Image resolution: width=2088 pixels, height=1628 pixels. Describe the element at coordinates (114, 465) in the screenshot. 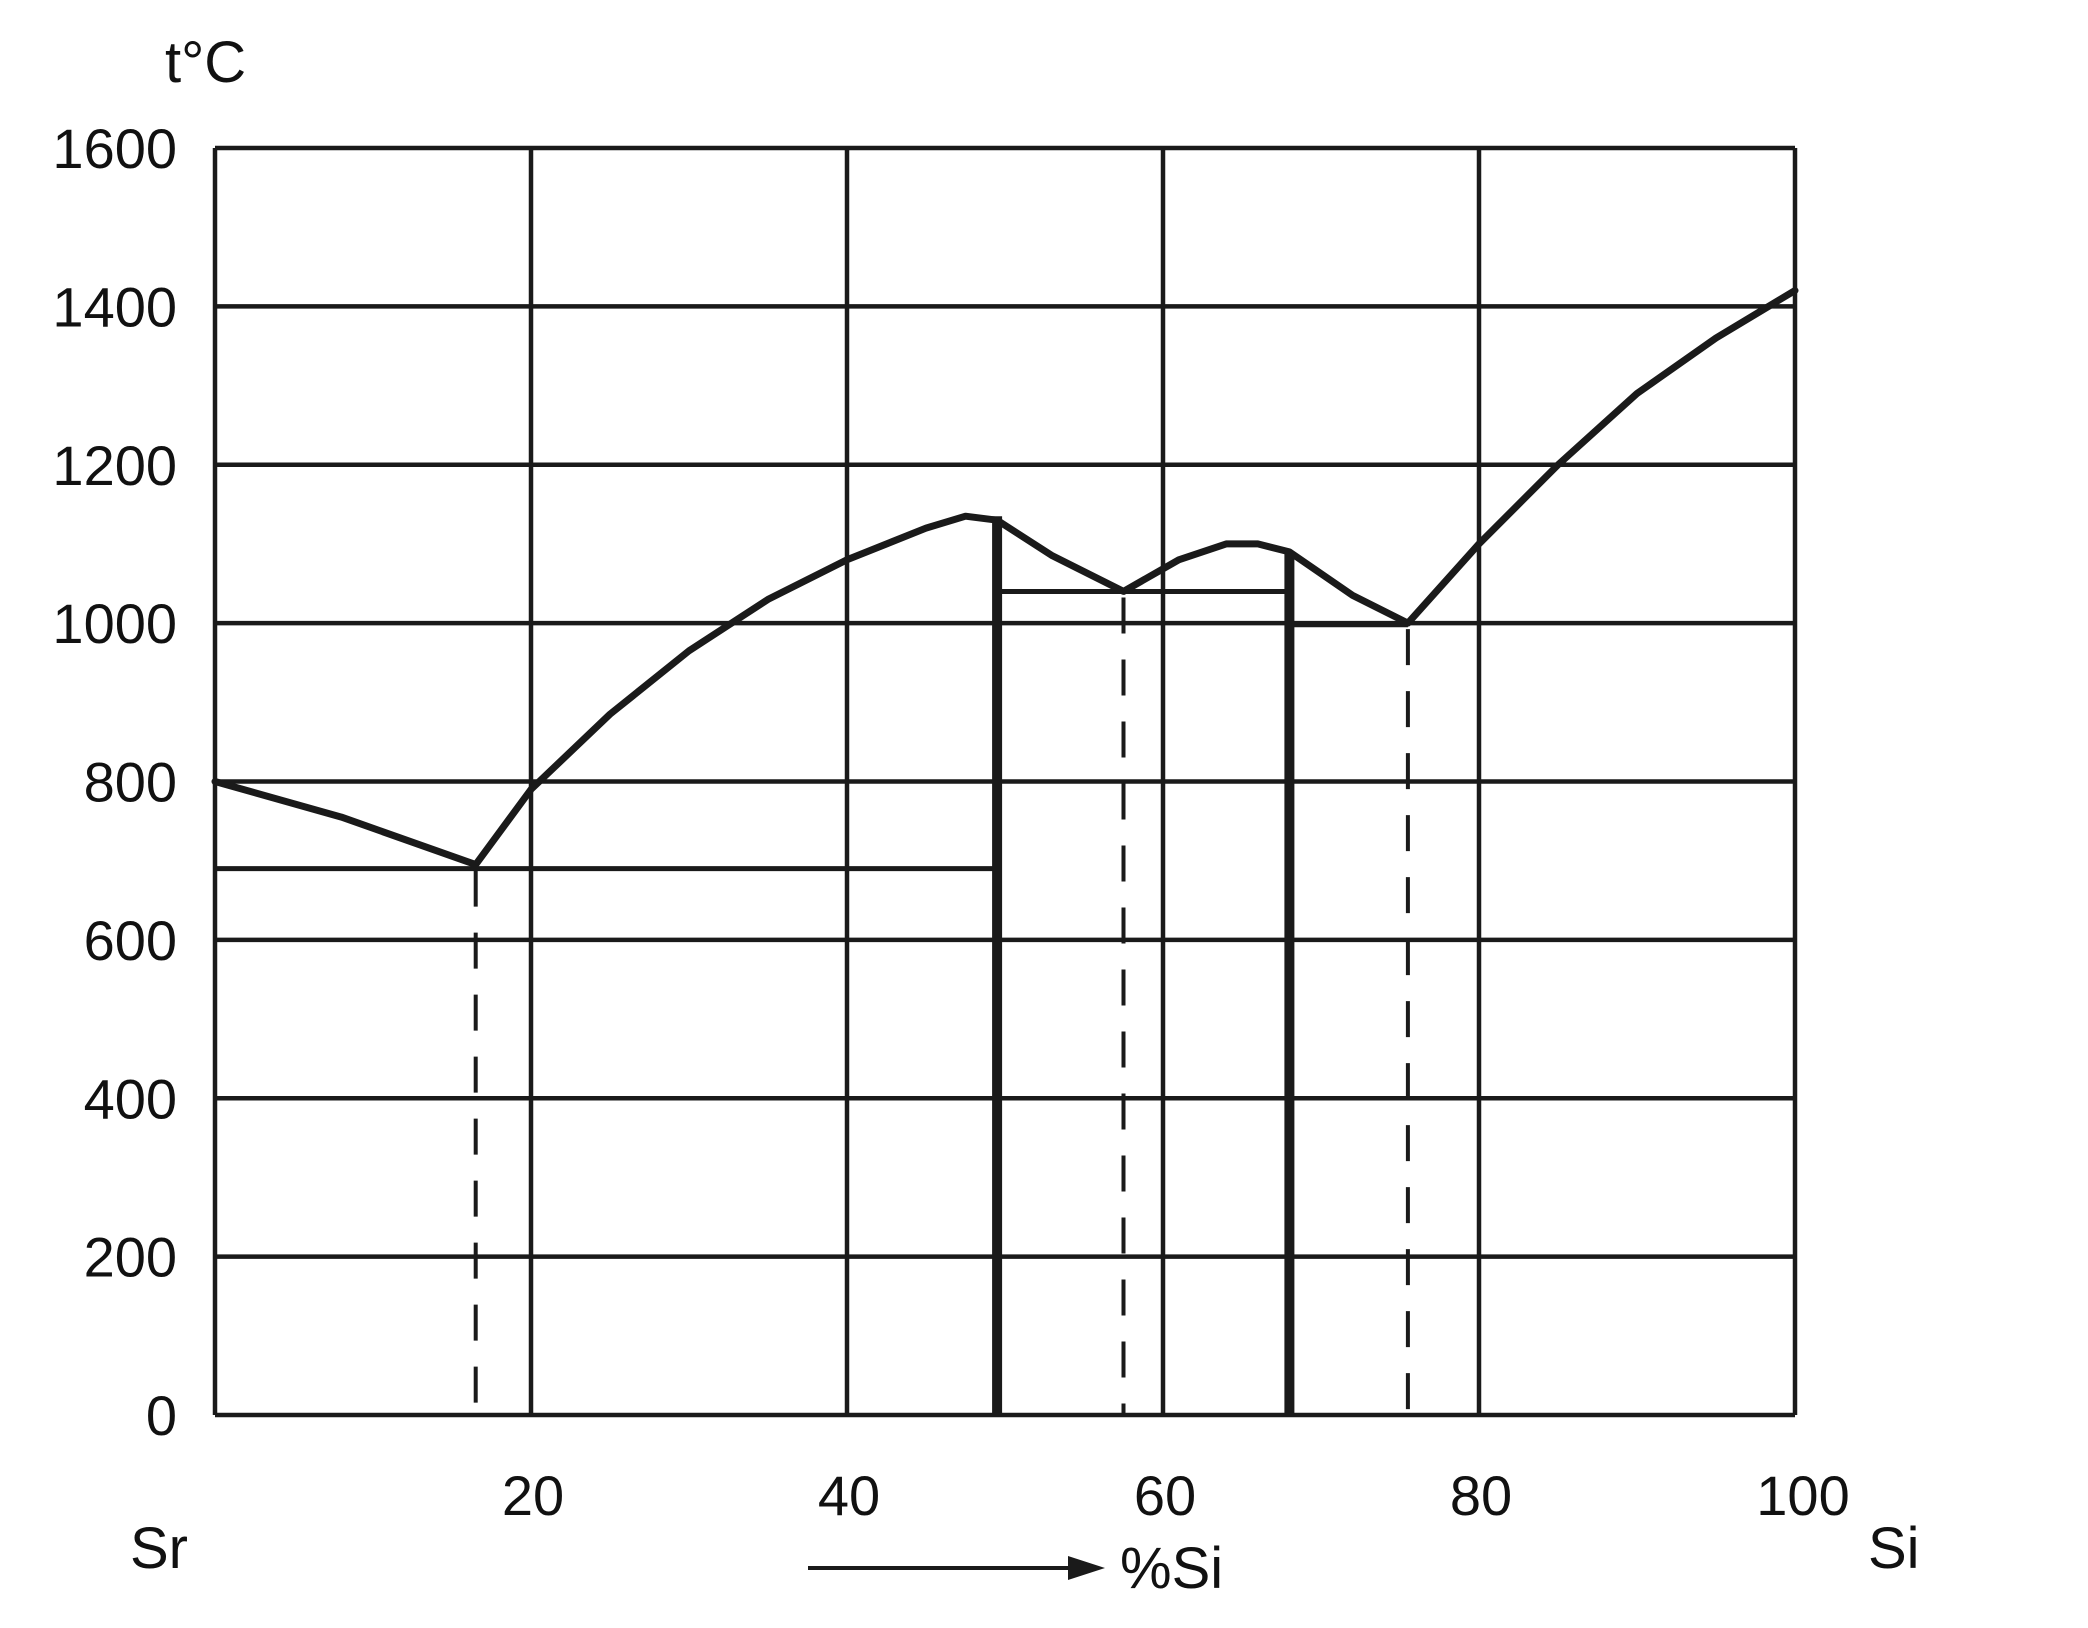

I see `y-tick-label-1200: 1200` at that location.